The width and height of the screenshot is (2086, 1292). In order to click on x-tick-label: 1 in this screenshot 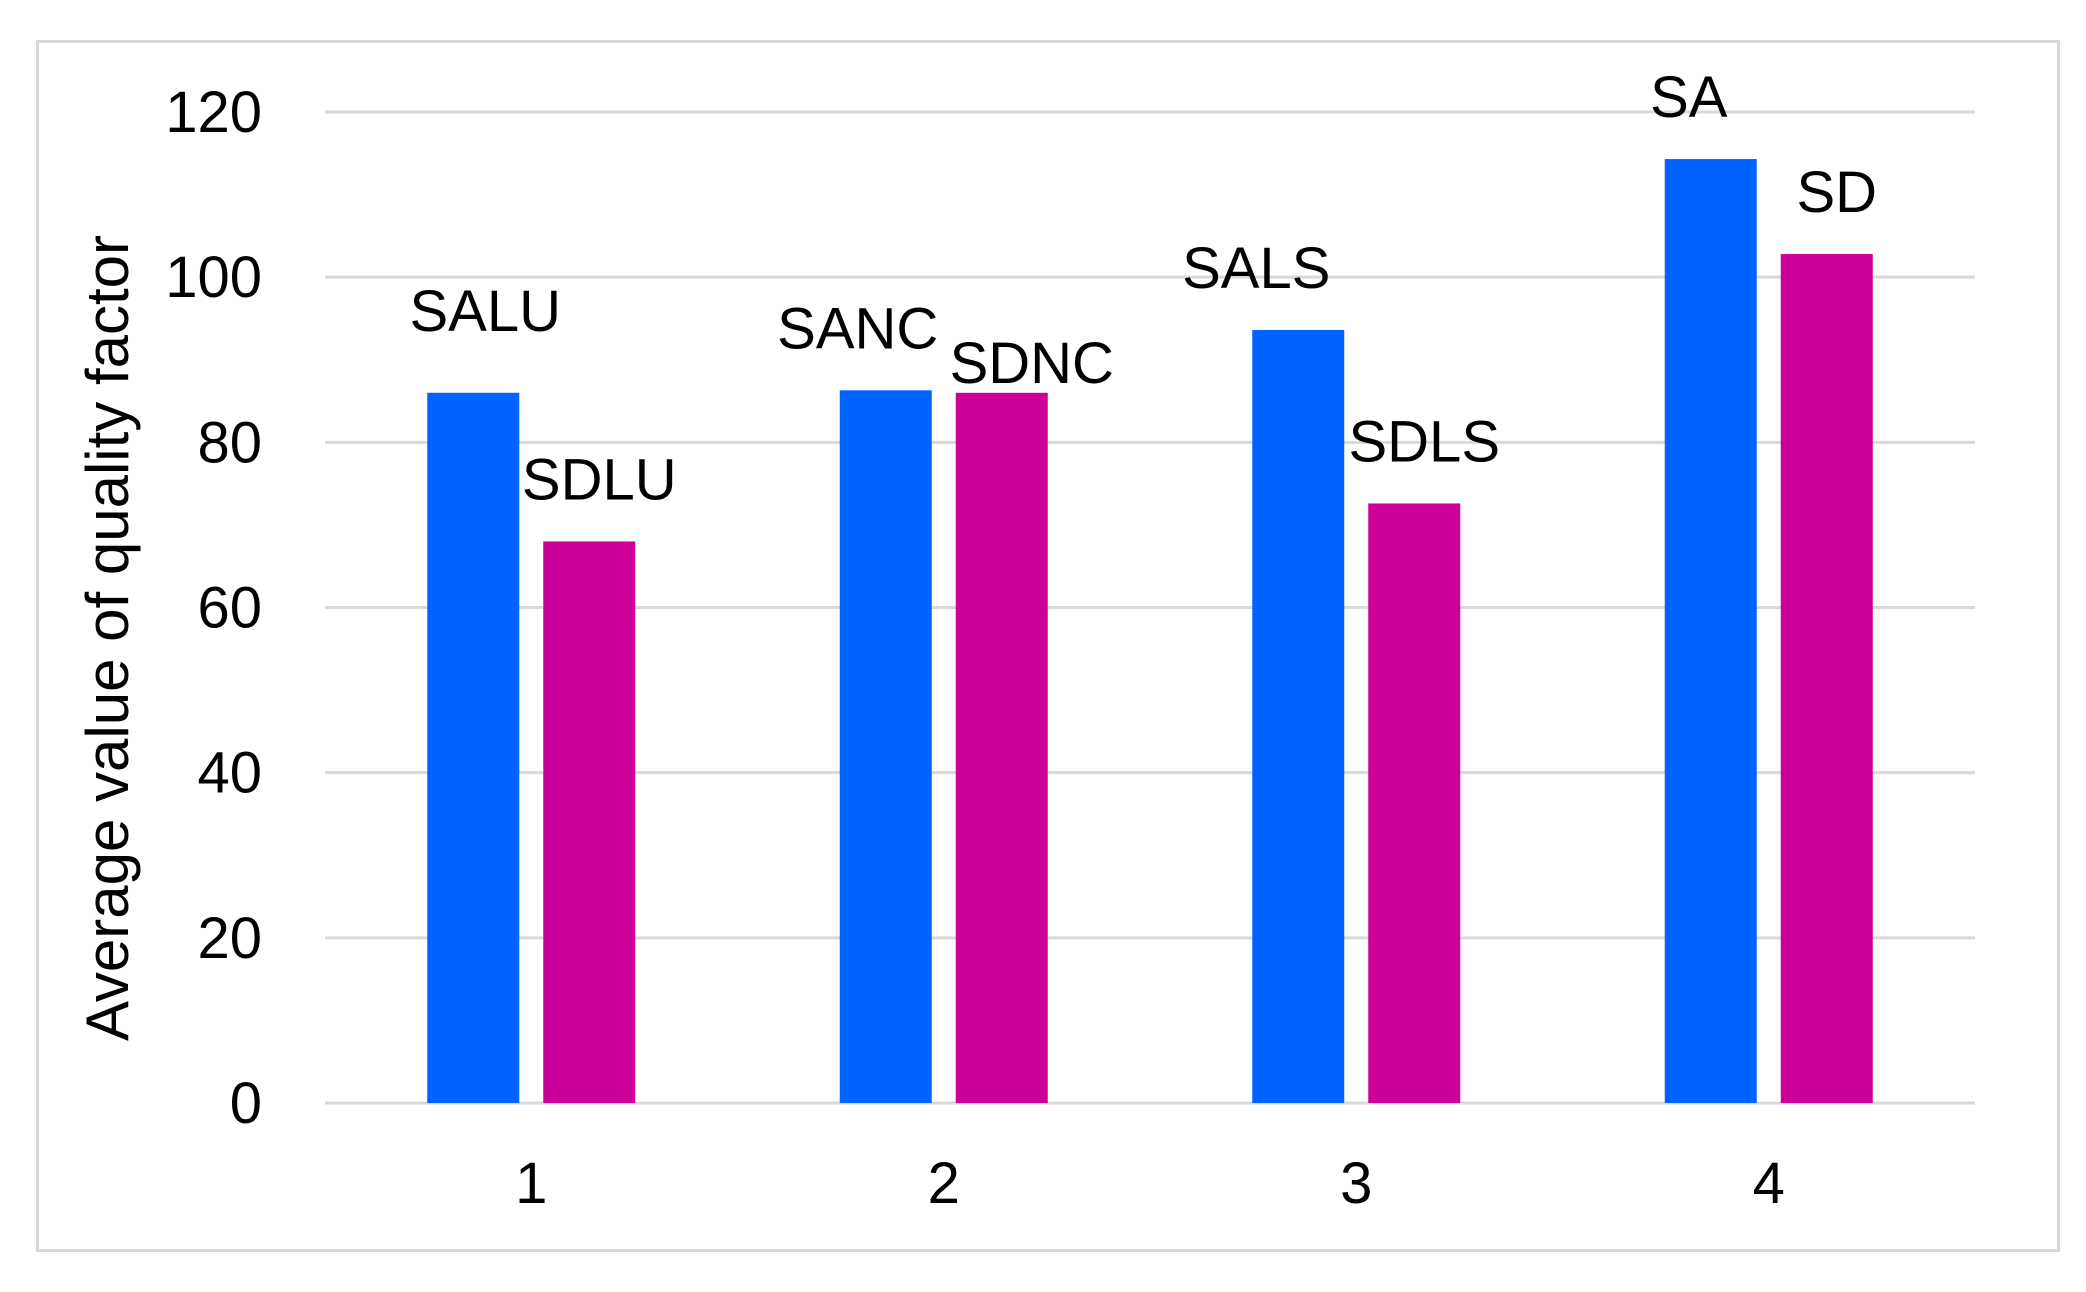, I will do `click(531, 1183)`.